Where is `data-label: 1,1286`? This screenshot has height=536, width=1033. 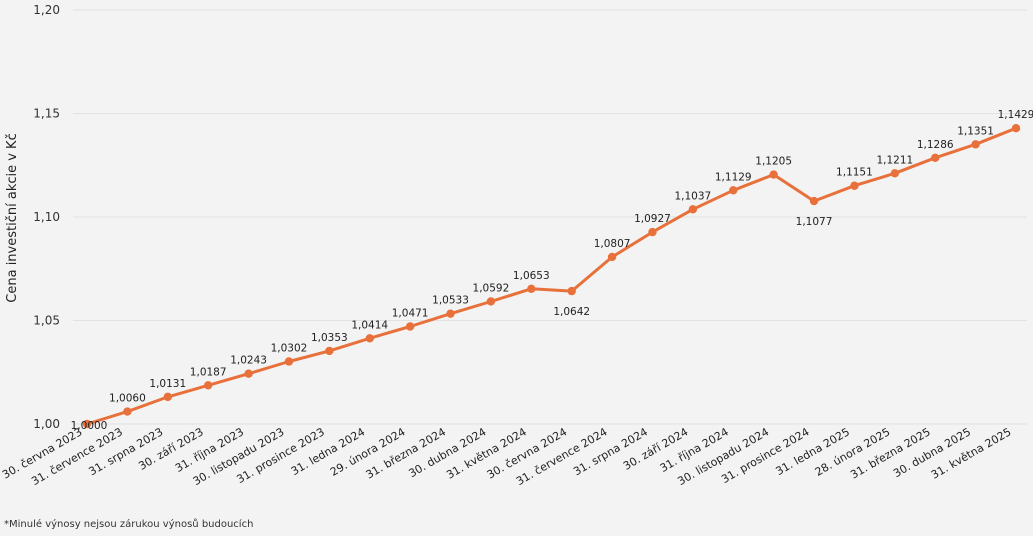 data-label: 1,1286 is located at coordinates (935, 145).